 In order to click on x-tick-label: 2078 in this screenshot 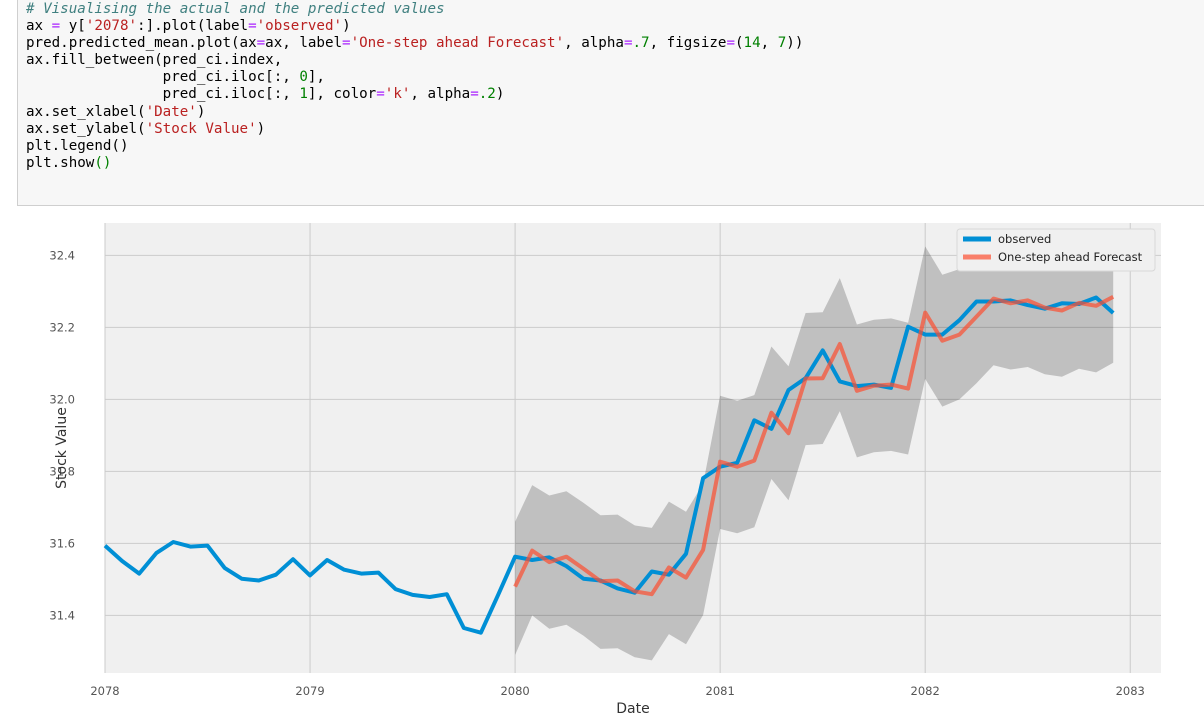, I will do `click(104, 691)`.